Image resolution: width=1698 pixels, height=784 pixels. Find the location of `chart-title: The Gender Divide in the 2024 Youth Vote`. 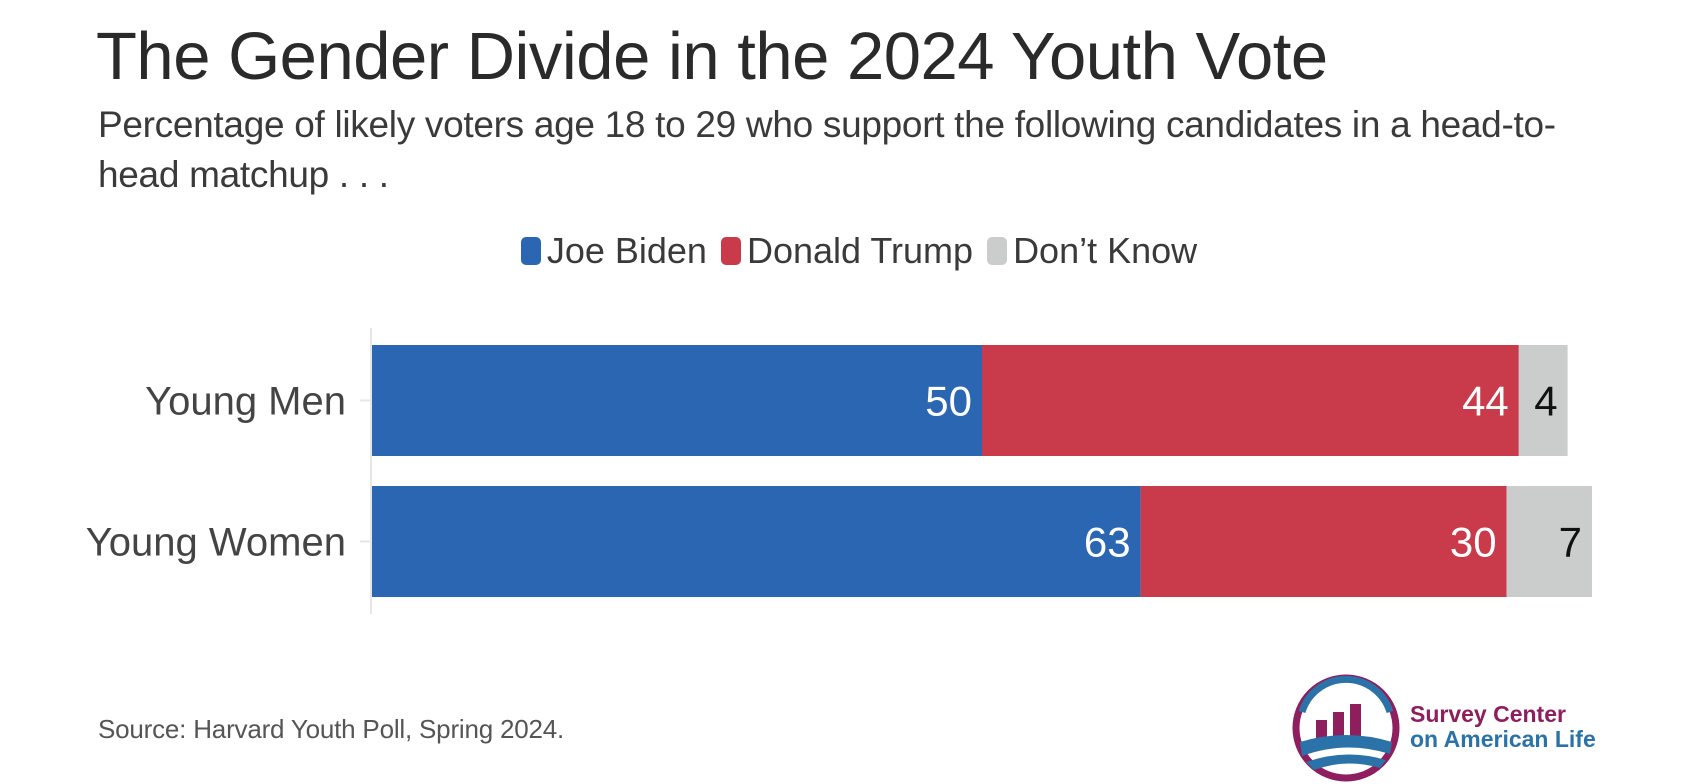

chart-title: The Gender Divide in the 2024 Youth Vote is located at coordinates (712, 56).